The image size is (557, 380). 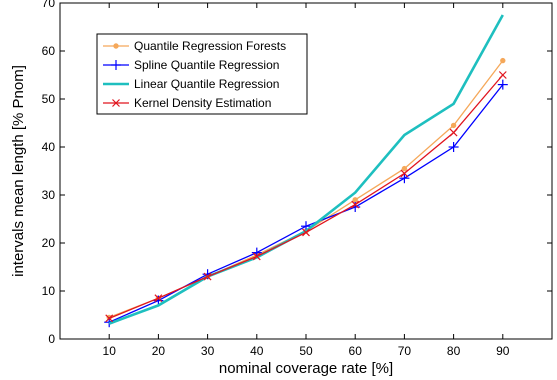 What do you see at coordinates (257, 351) in the screenshot?
I see `x-tick-label: 40` at bounding box center [257, 351].